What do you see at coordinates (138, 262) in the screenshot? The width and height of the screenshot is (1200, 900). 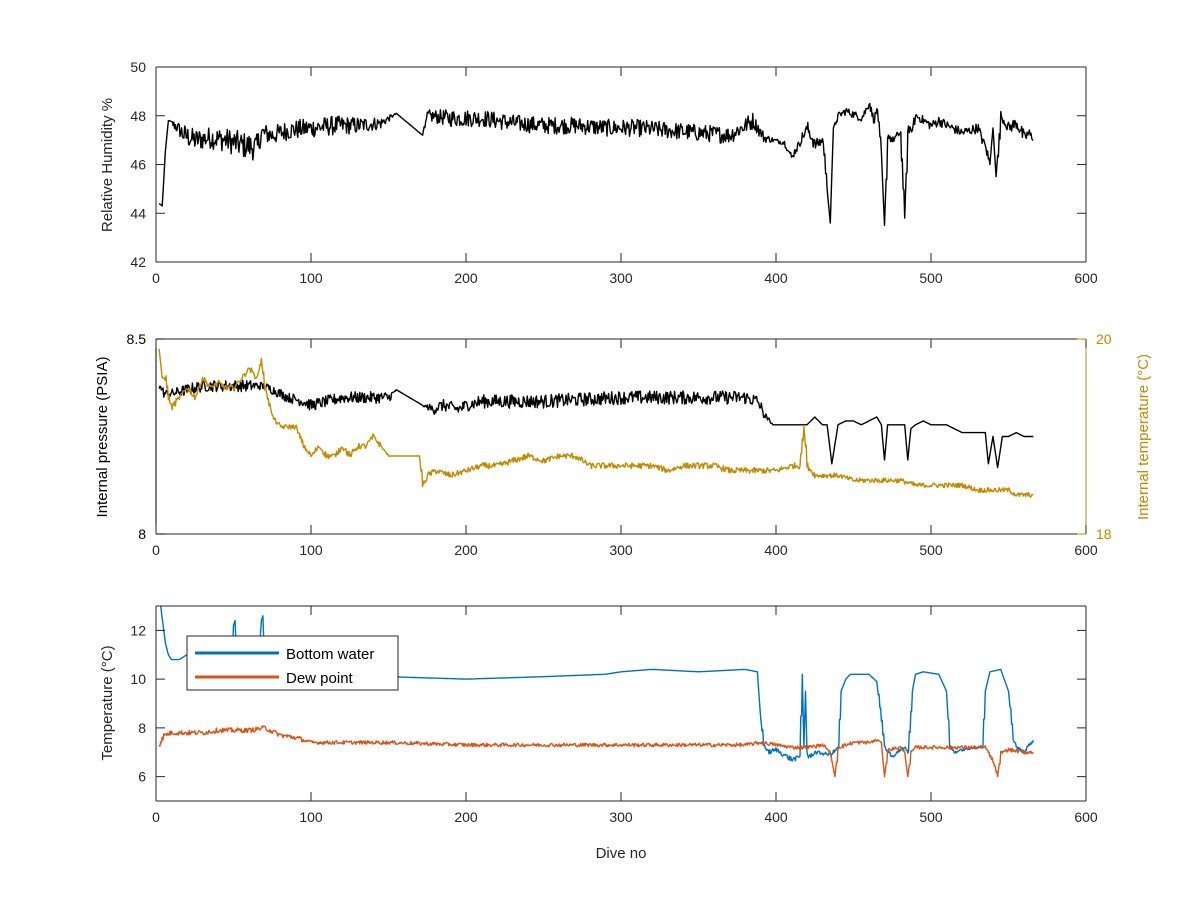 I see `y-tick-label: 42` at bounding box center [138, 262].